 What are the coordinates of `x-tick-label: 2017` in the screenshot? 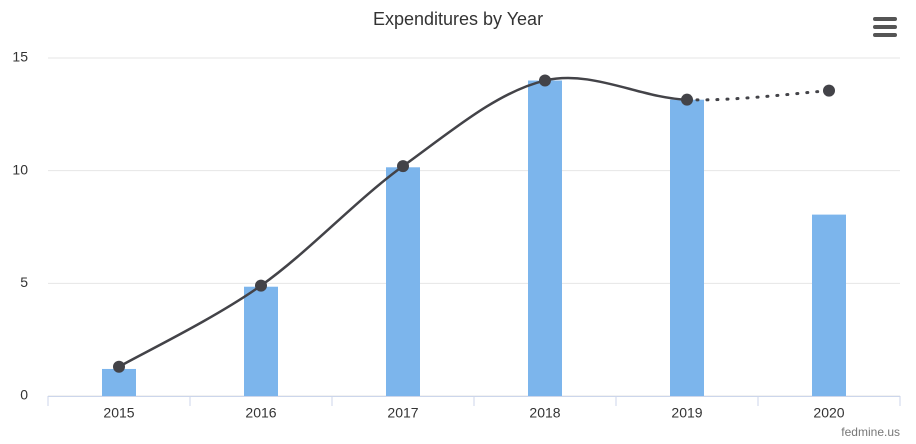 It's located at (402, 413).